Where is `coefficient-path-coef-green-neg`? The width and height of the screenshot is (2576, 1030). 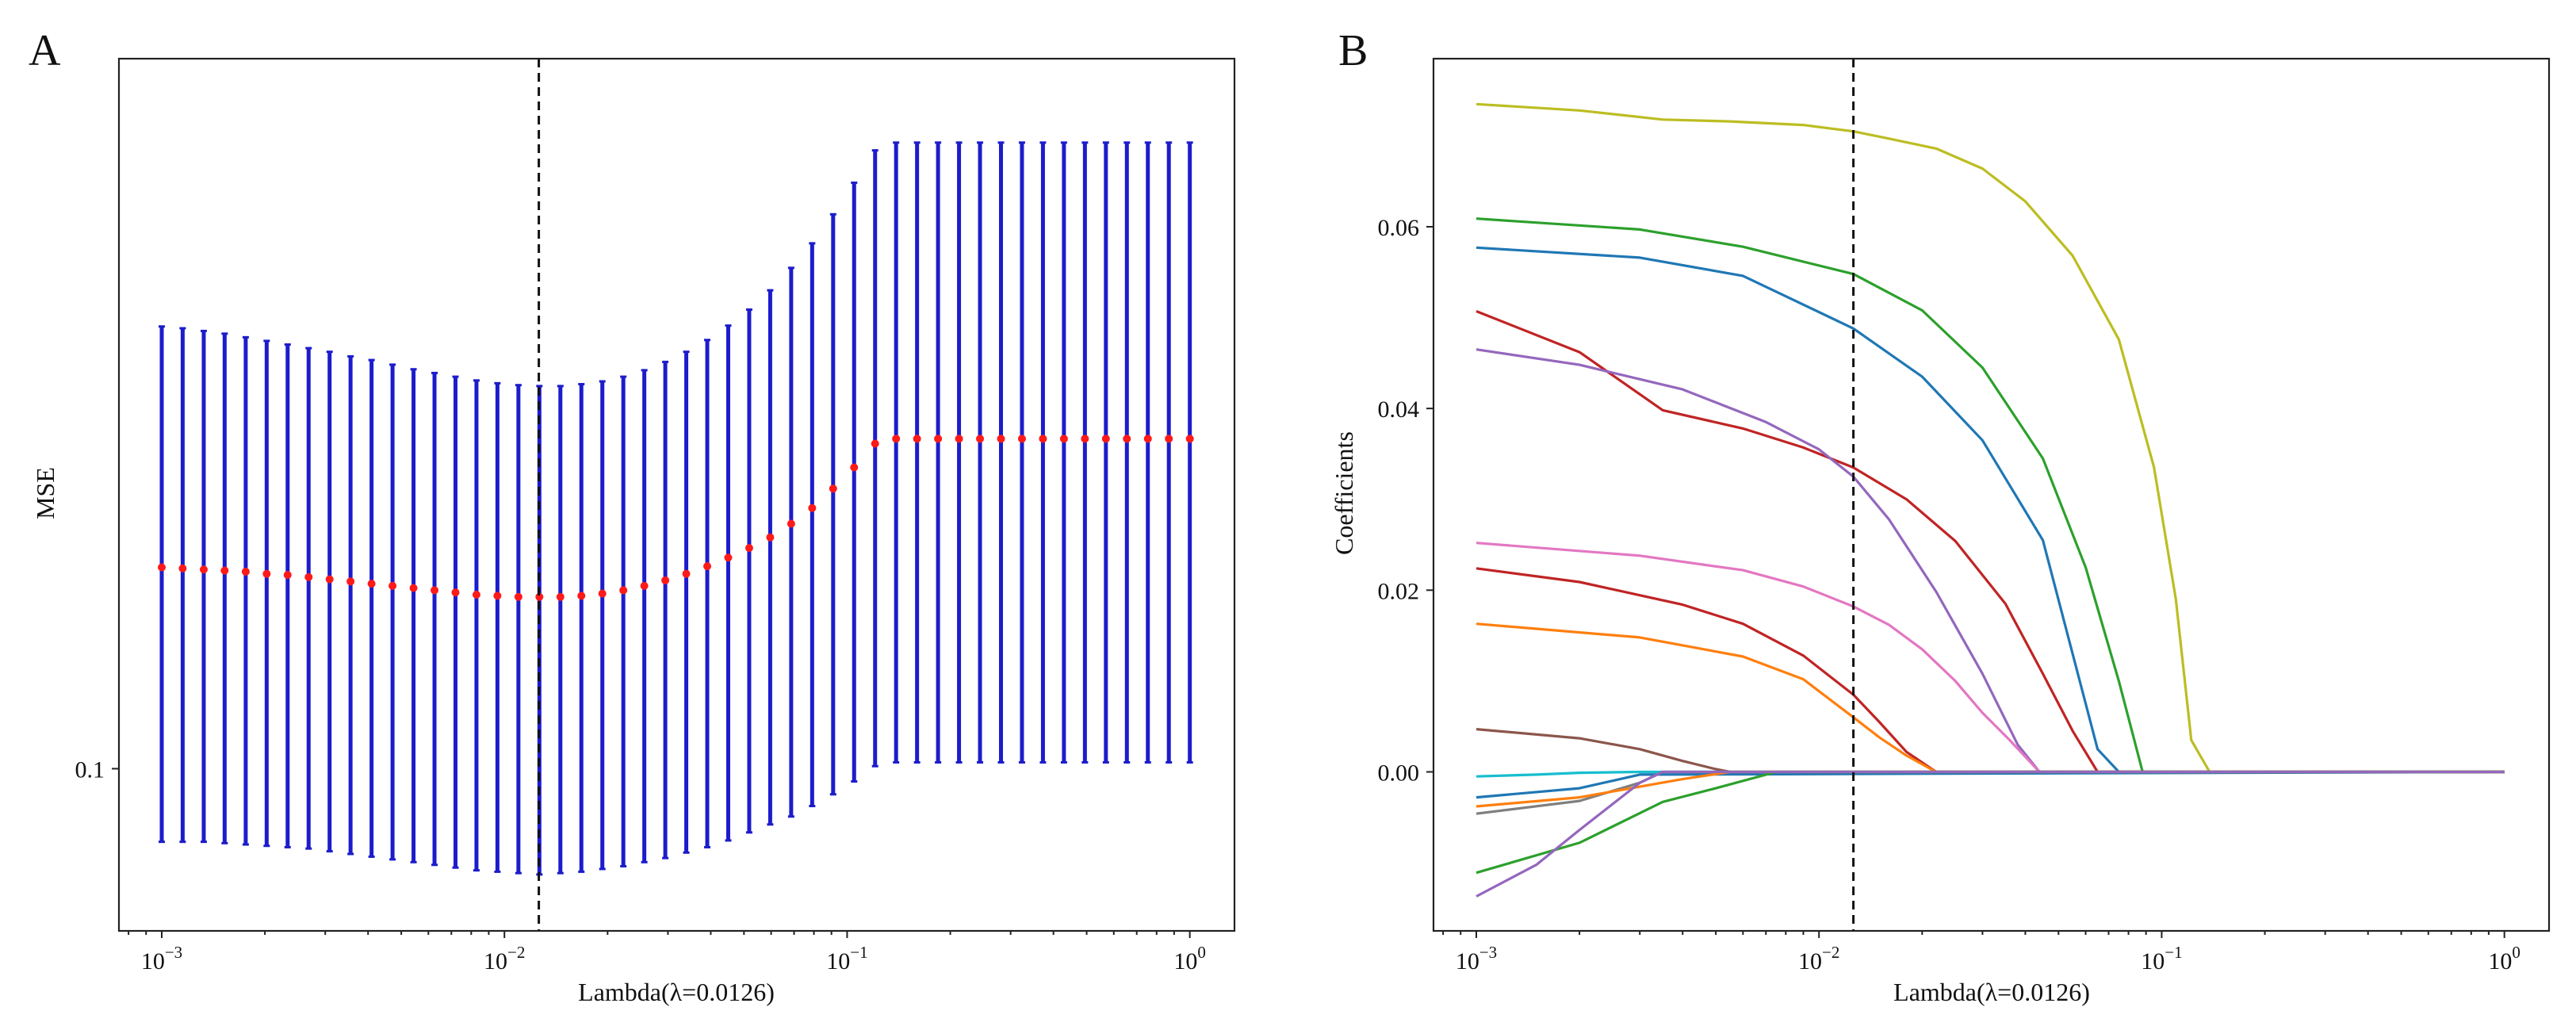 coefficient-path-coef-green-neg is located at coordinates (1990, 822).